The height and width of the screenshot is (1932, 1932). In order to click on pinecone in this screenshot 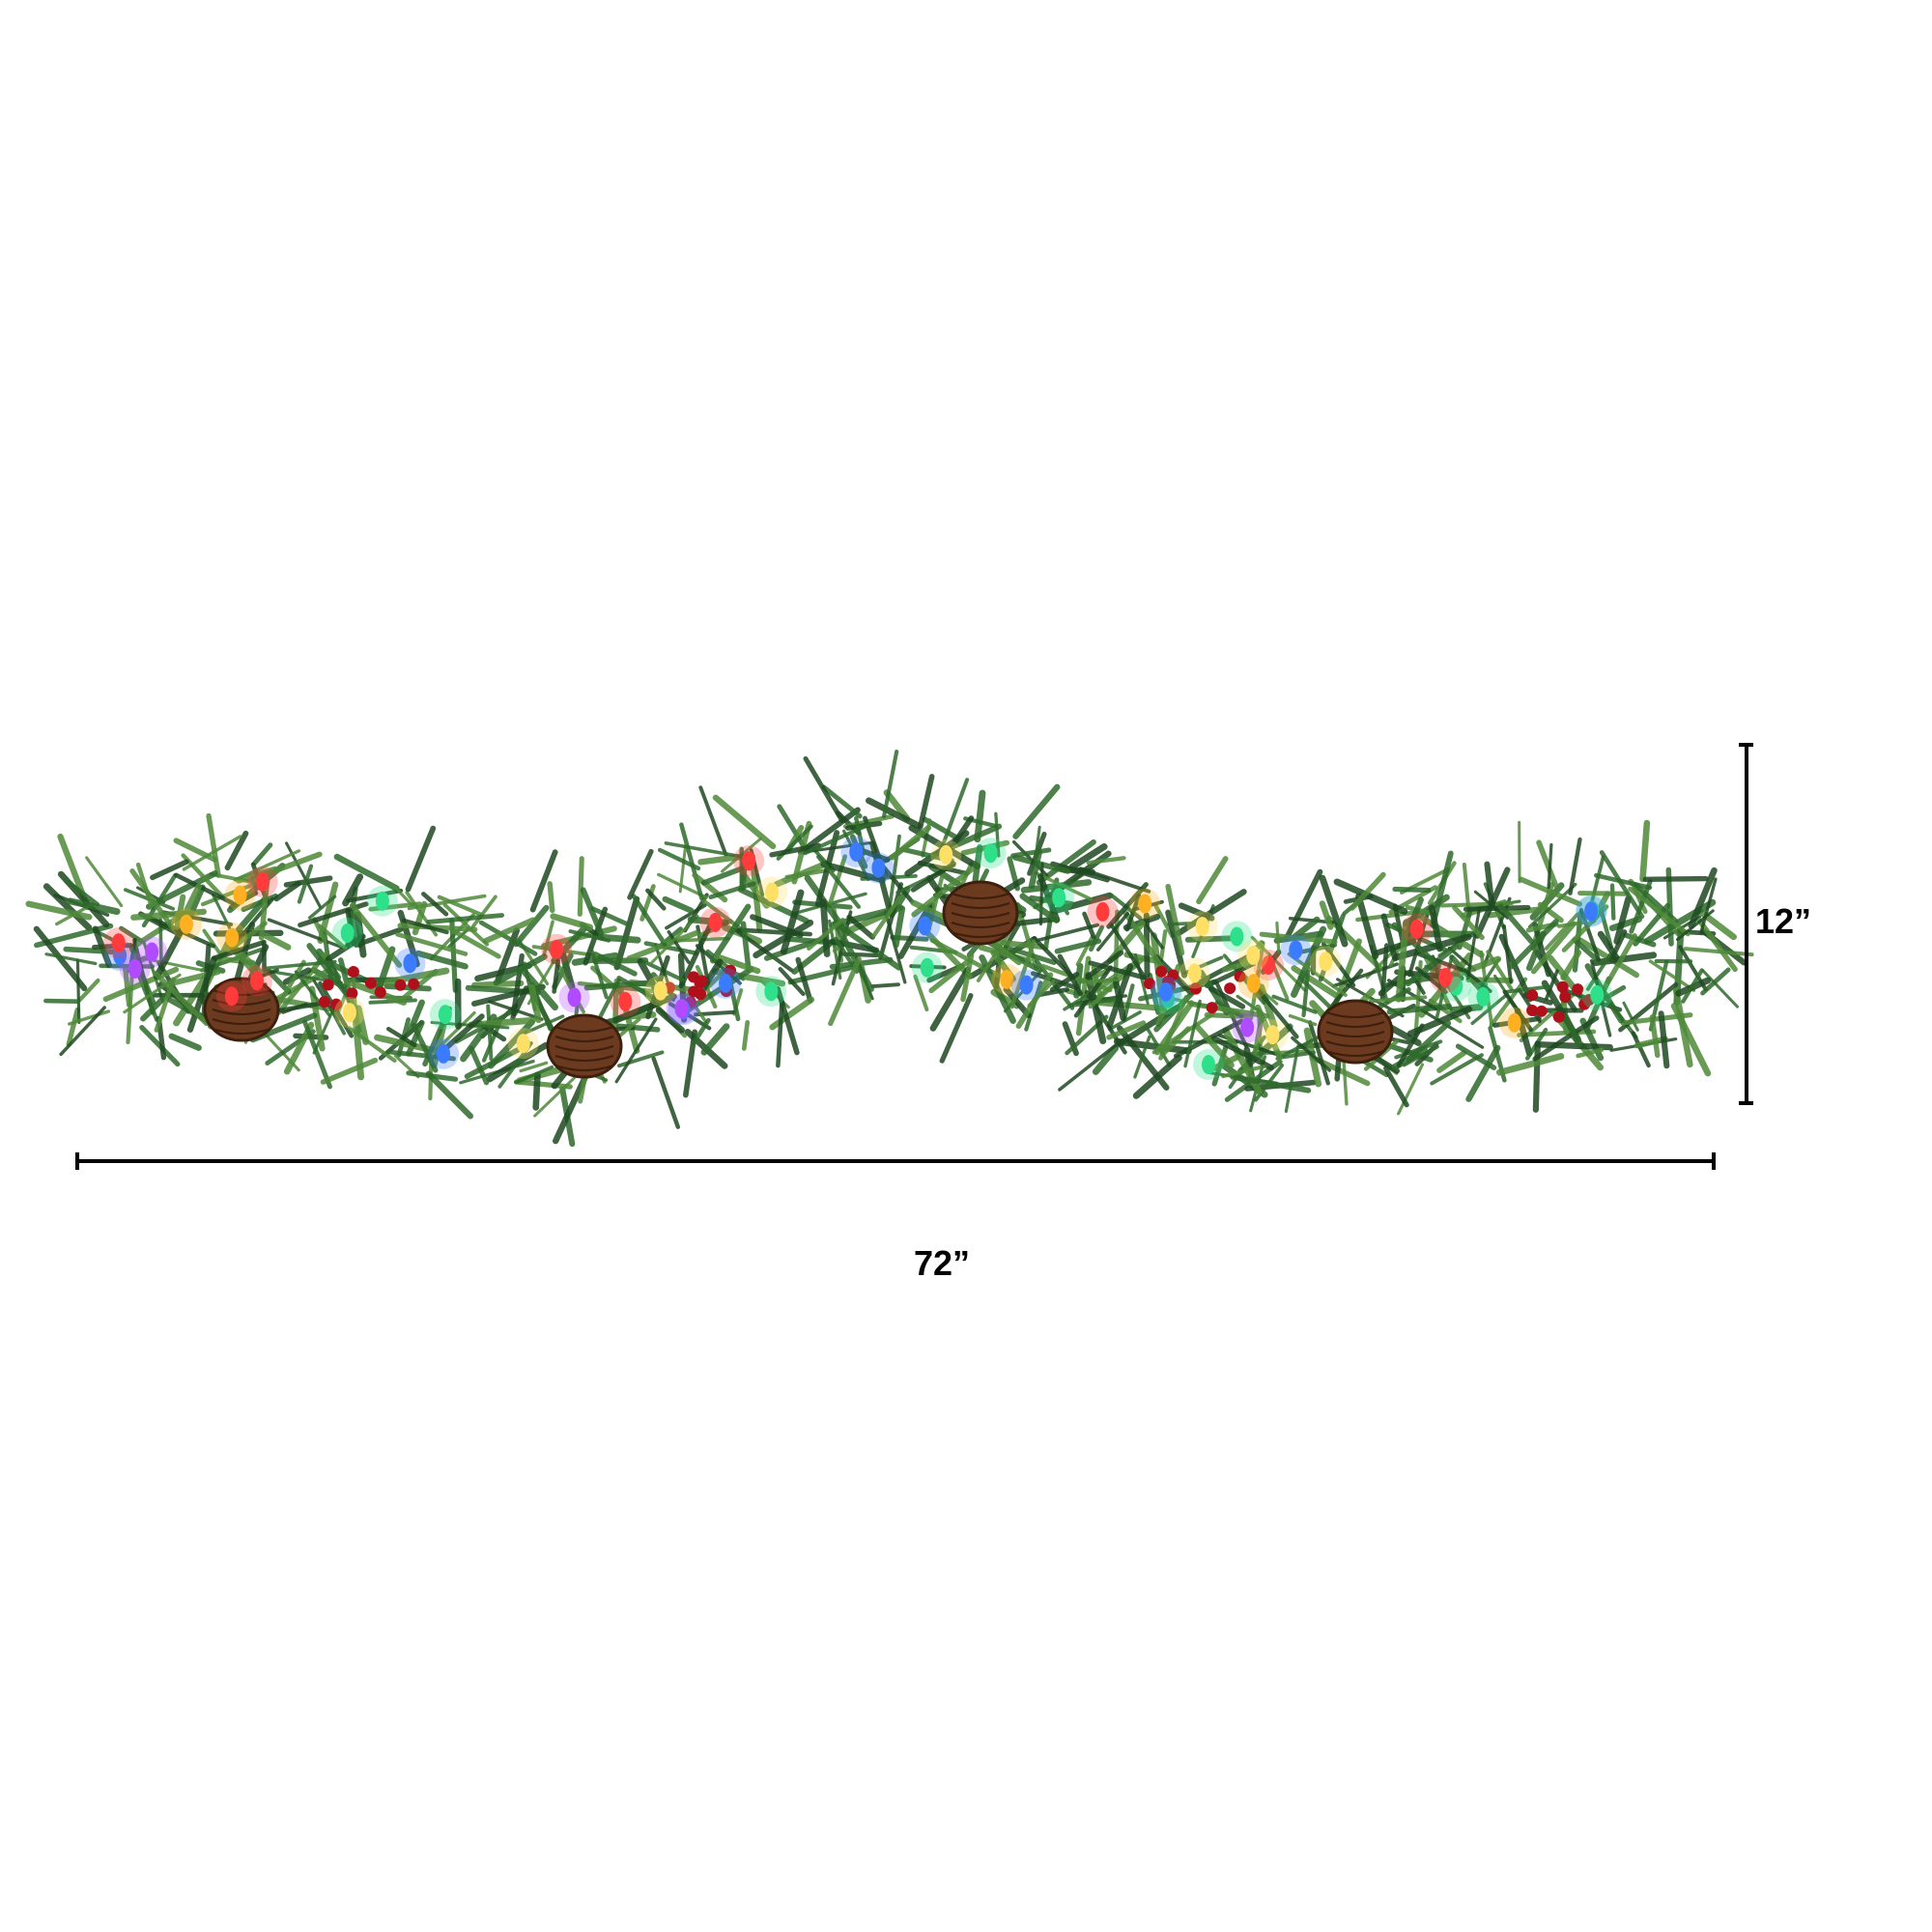, I will do `click(980, 913)`.